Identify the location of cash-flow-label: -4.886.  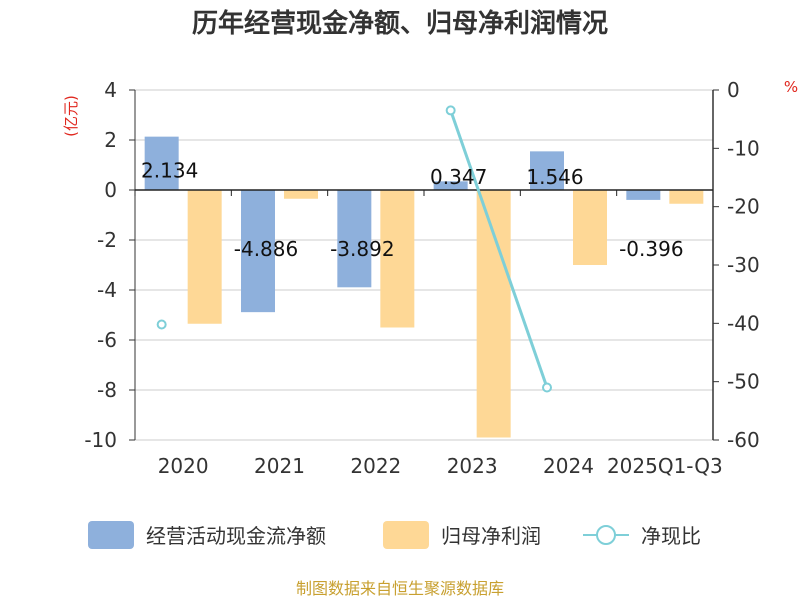
(266, 249).